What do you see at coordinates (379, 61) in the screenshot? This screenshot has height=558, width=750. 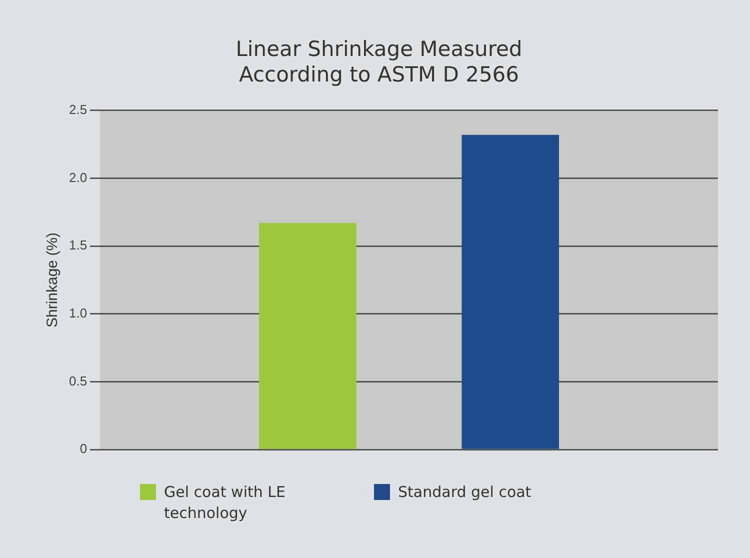 I see `chart-title: Linear Shrinkage Measured According to ASTM D 2566` at bounding box center [379, 61].